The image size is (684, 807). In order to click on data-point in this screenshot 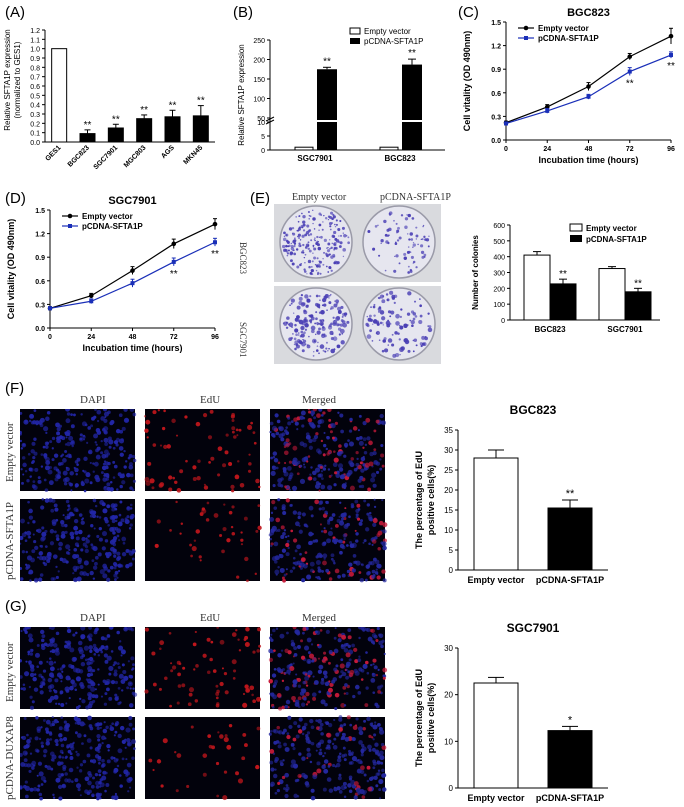, I will do `click(91, 301)`.